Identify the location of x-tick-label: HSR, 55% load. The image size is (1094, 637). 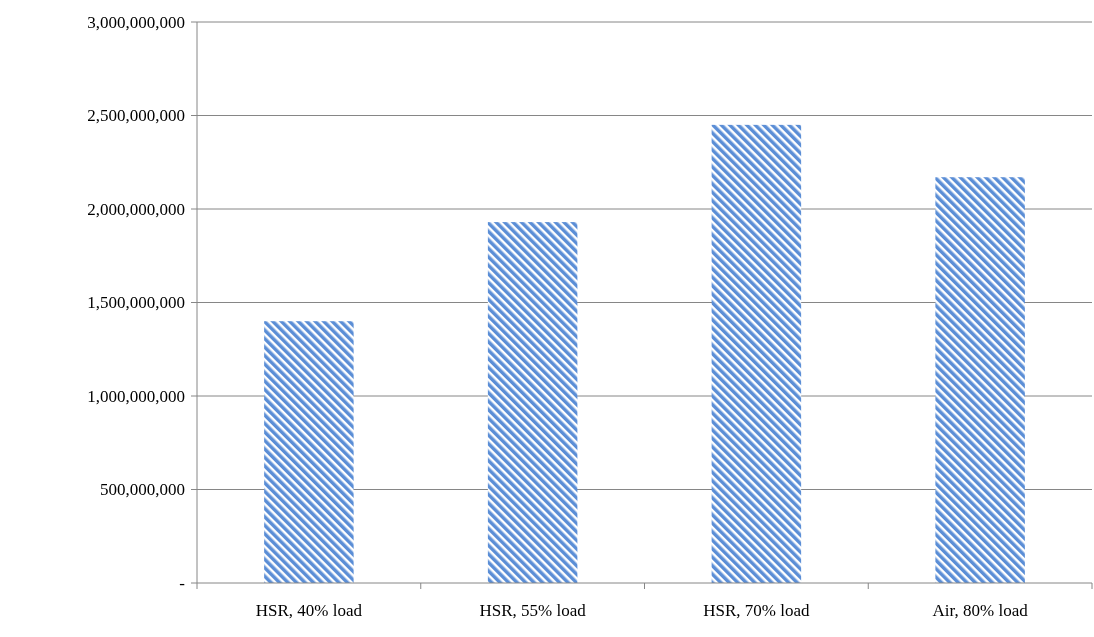
(533, 610).